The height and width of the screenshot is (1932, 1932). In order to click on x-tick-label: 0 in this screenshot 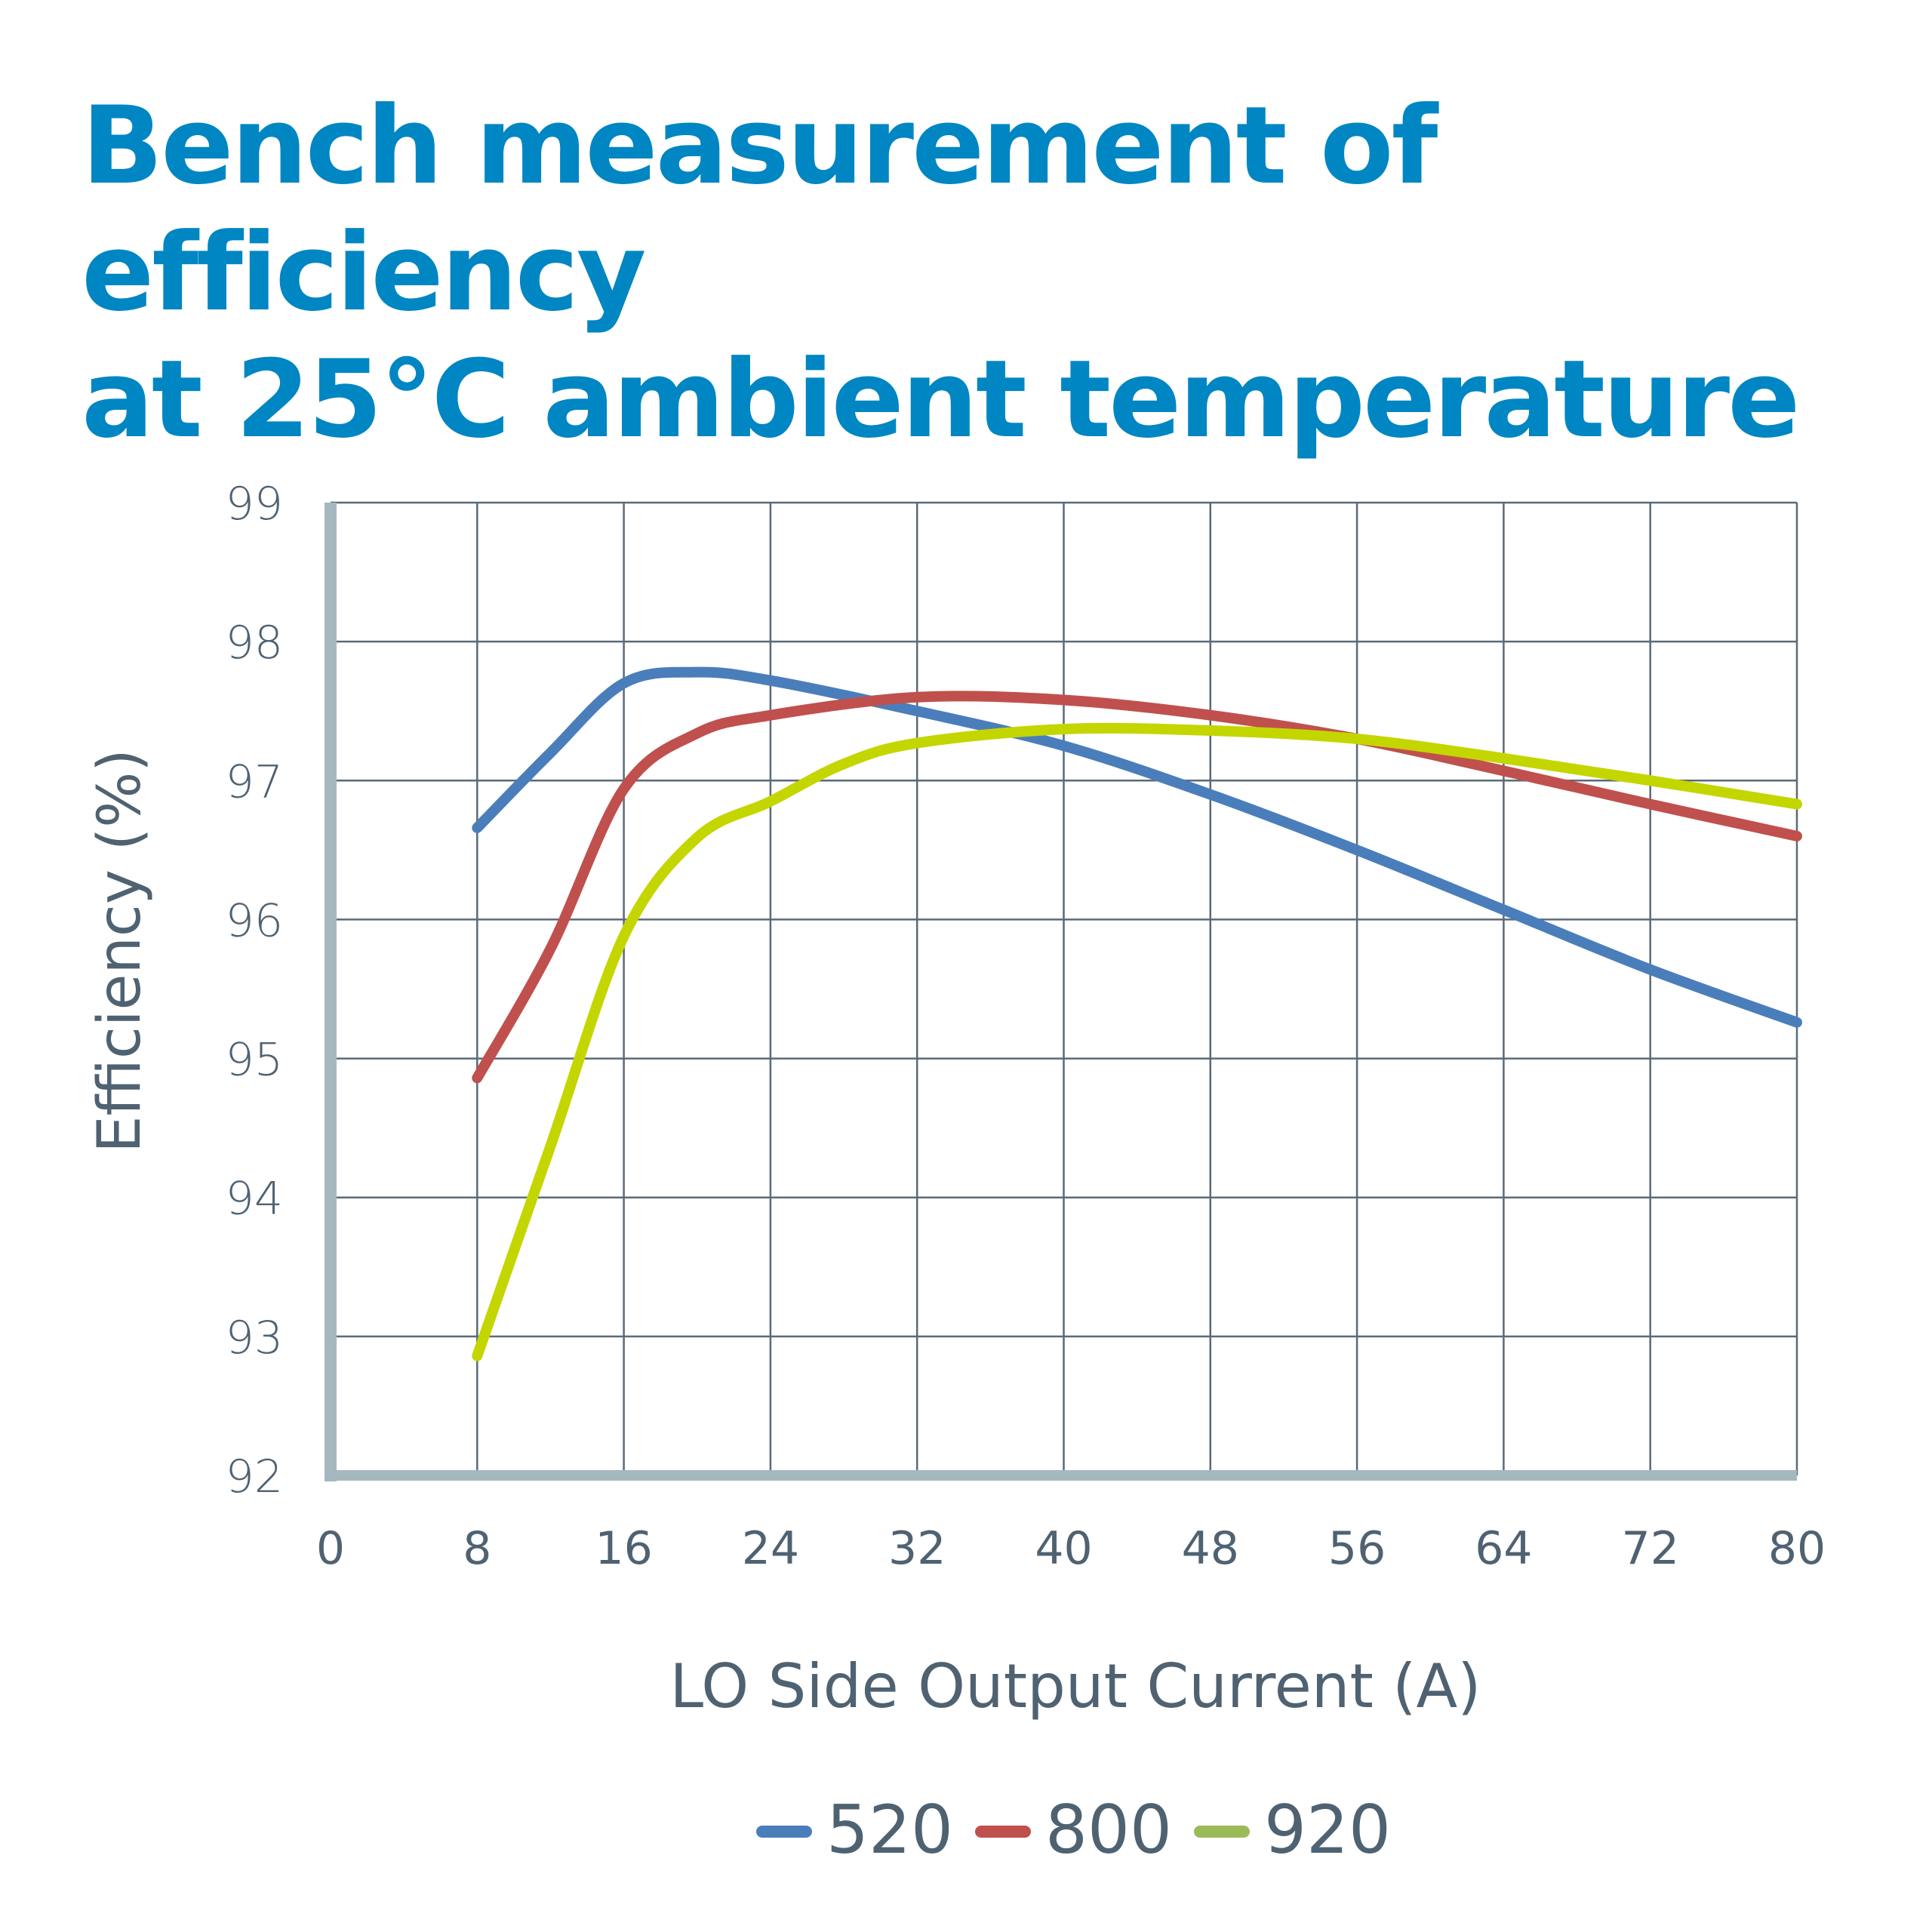, I will do `click(330, 1548)`.